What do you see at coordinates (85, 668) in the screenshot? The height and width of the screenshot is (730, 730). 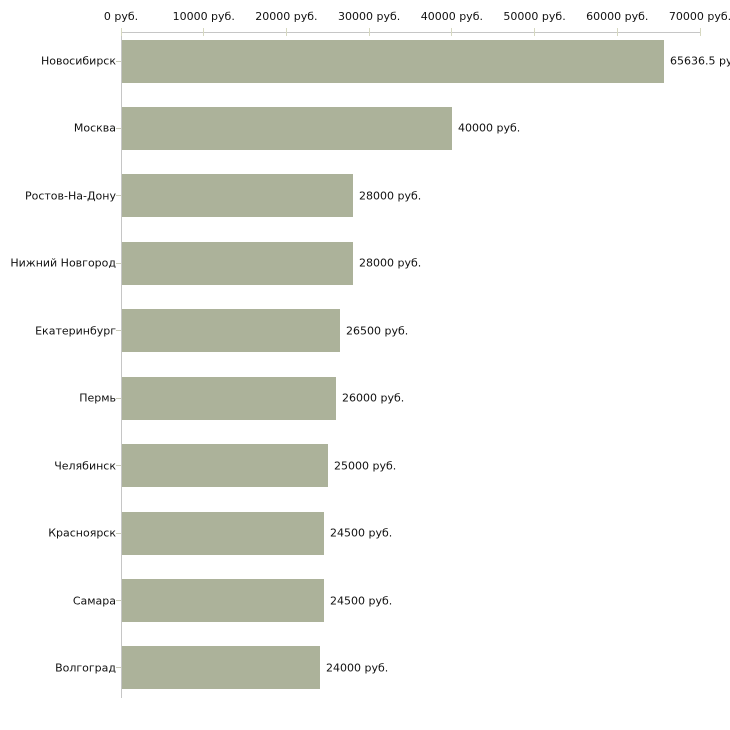 I see `category-label: Волгоград` at bounding box center [85, 668].